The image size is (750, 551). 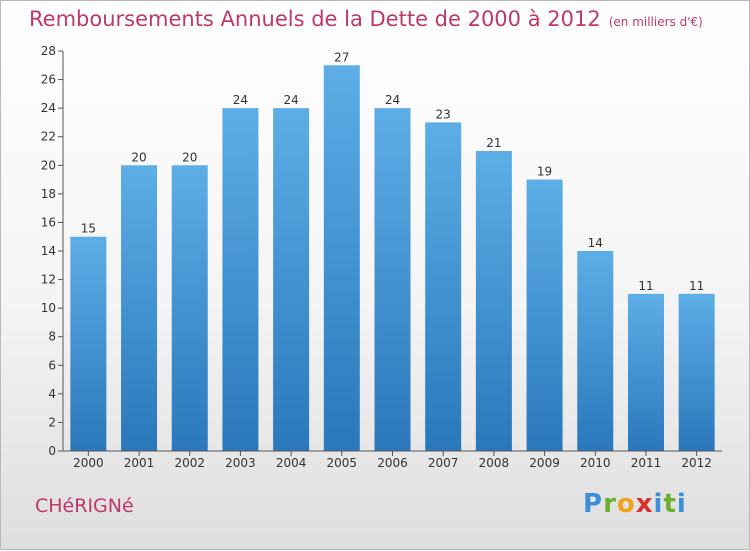 I want to click on bar-2000, so click(x=88, y=343).